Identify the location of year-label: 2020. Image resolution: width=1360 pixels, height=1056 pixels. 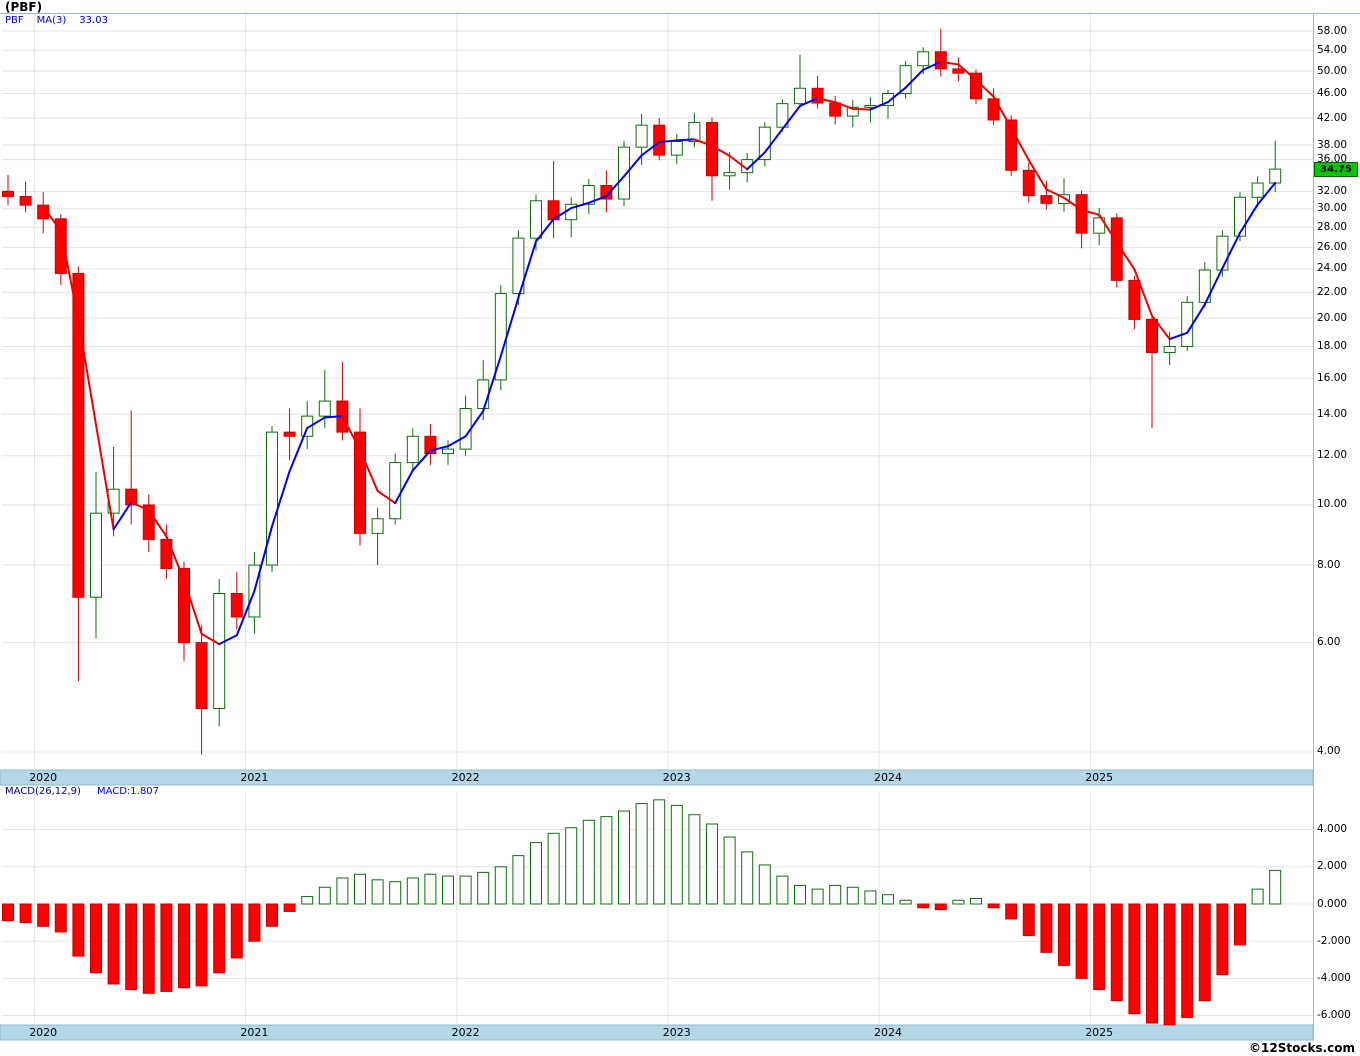
(43, 777).